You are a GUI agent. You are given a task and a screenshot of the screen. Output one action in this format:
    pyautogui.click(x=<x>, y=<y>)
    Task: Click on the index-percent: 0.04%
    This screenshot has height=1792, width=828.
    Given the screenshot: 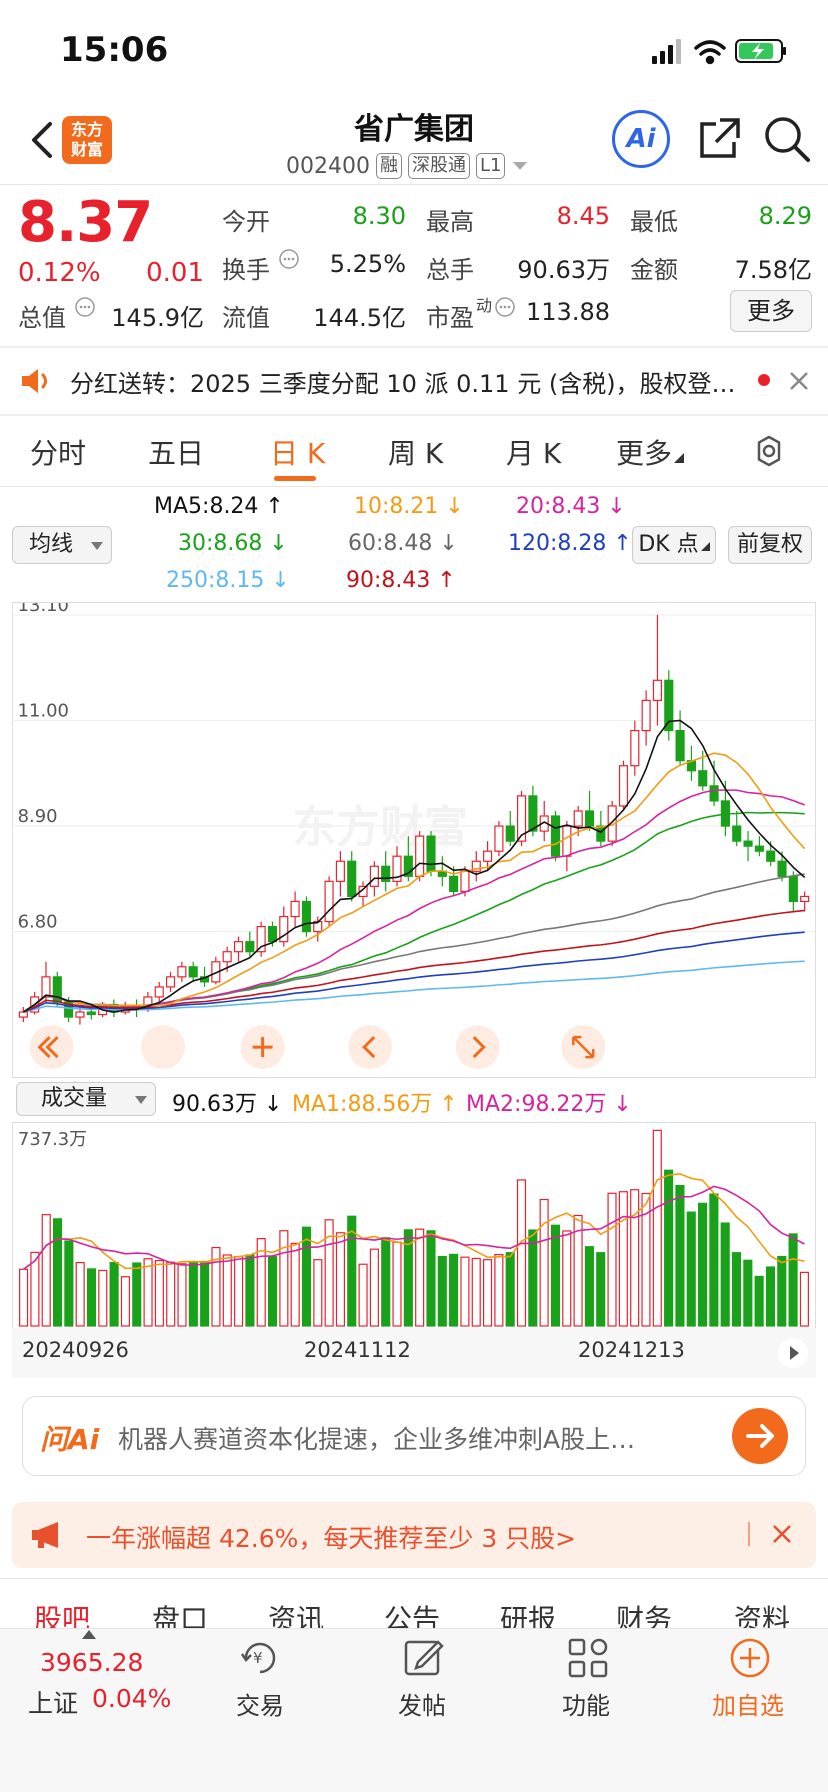 What is the action you would take?
    pyautogui.click(x=132, y=1698)
    